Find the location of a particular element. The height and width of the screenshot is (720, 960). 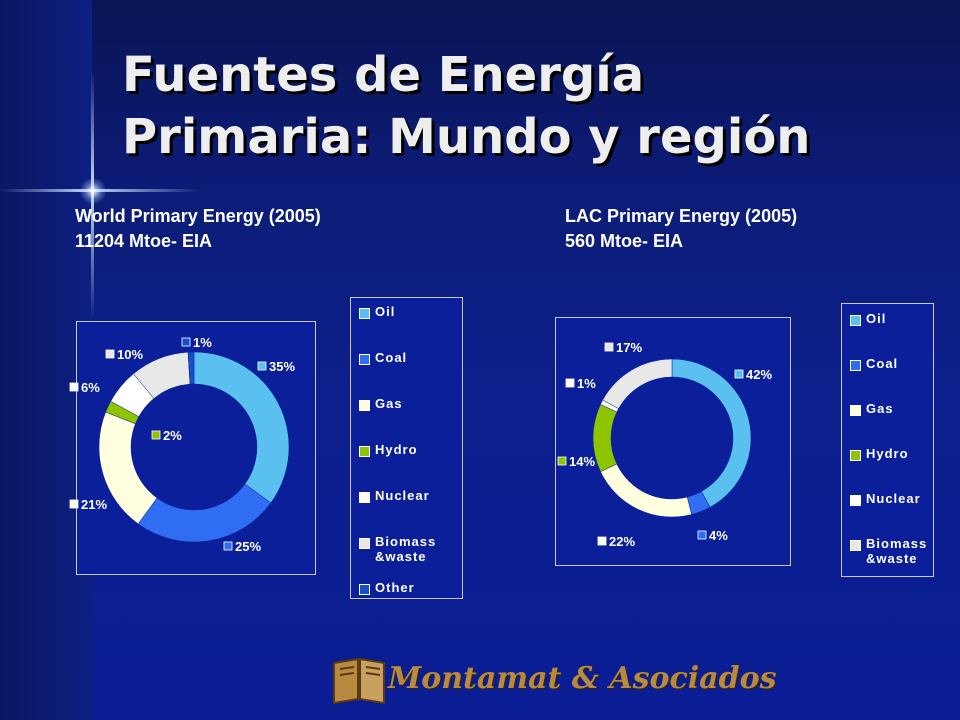

lac-legend-label: Biomass &waste is located at coordinates (897, 551).